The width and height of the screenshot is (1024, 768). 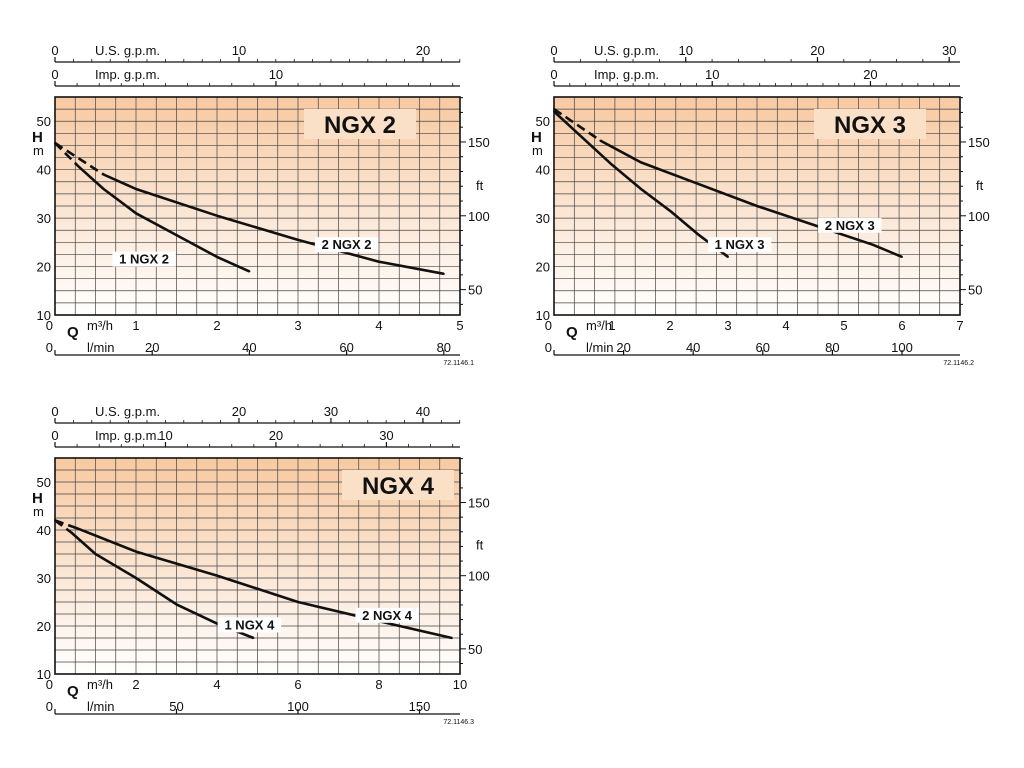 I want to click on curve-label: 2 NGX 4, so click(x=387, y=615).